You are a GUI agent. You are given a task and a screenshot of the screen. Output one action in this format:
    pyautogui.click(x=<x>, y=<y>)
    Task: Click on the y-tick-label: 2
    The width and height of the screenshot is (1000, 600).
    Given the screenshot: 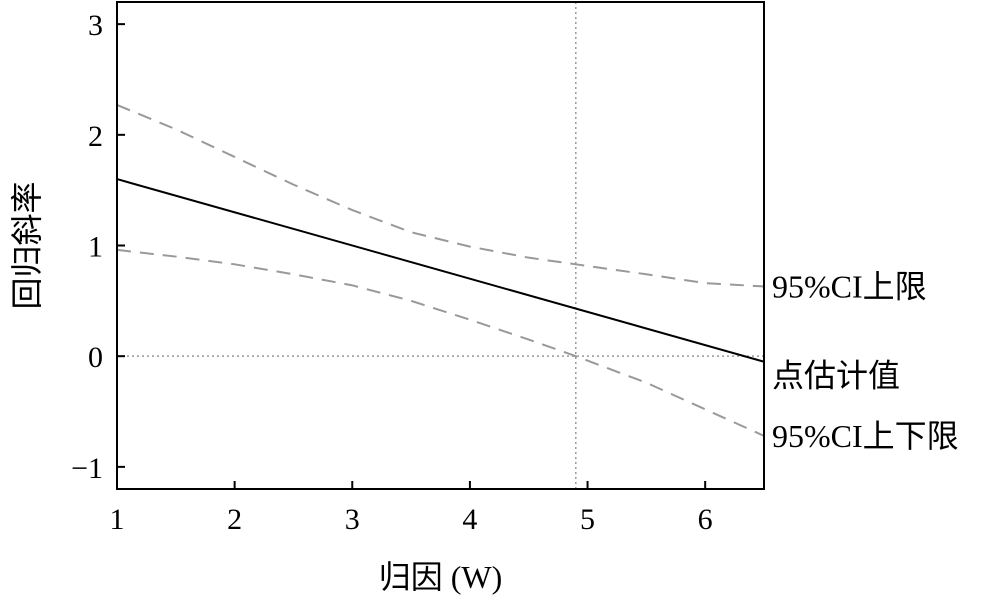 What is the action you would take?
    pyautogui.click(x=95, y=136)
    